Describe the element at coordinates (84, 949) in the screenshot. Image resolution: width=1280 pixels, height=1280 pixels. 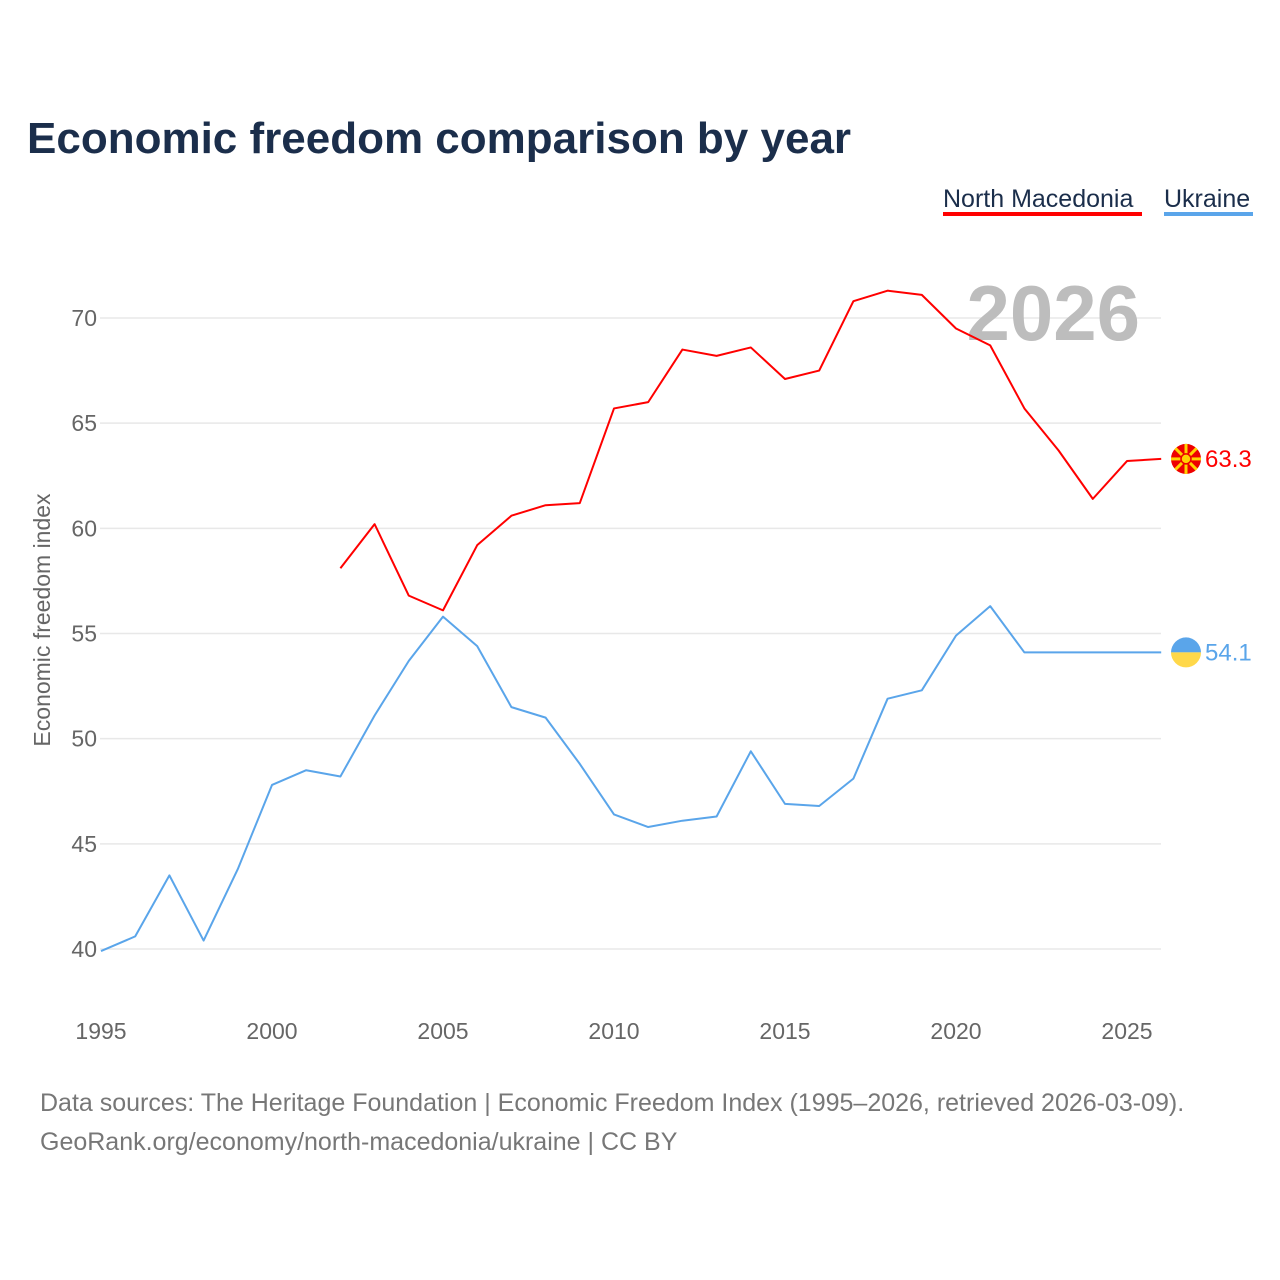
I see `y-tick-label: 40` at that location.